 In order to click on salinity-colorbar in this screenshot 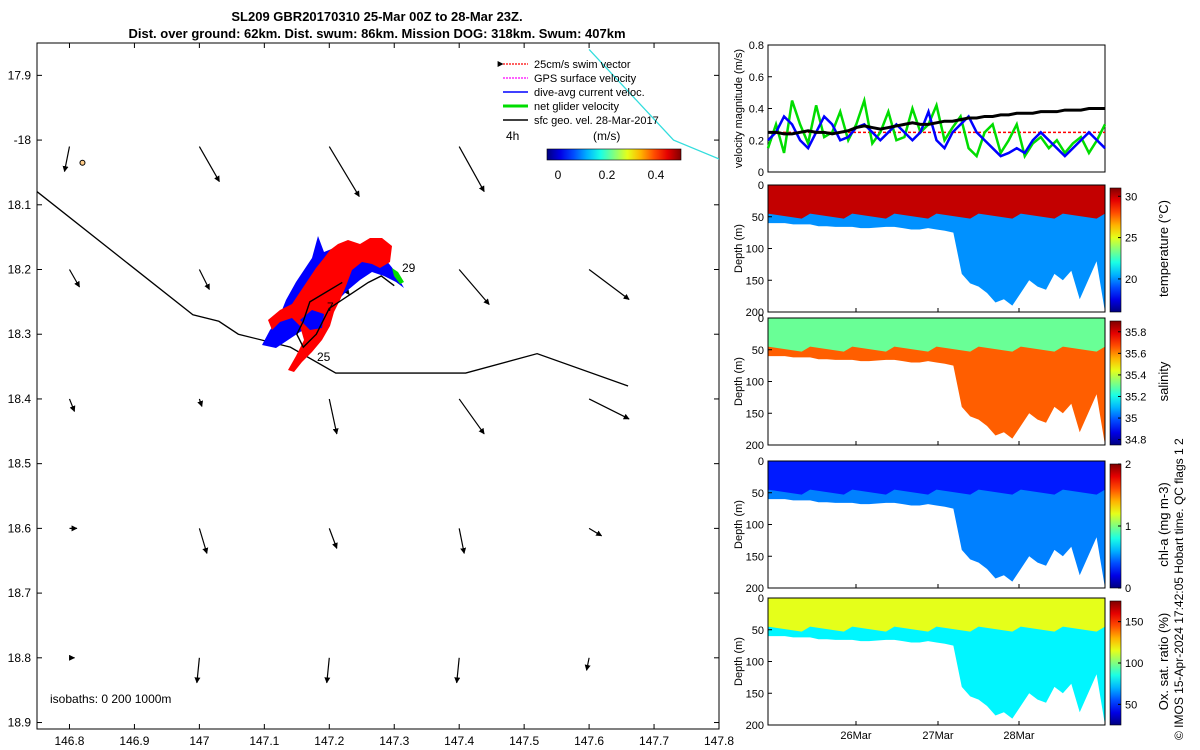, I will do `click(1115, 383)`.